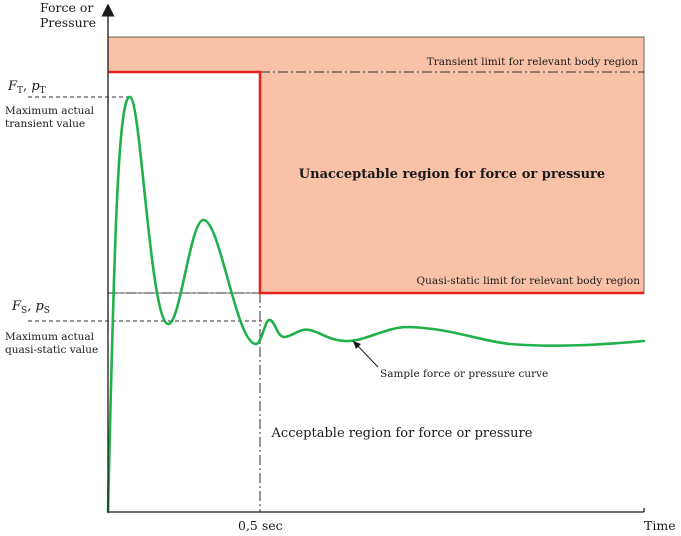 This screenshot has width=681, height=536. I want to click on static-caption-line1: Maximum actual, so click(50, 337).